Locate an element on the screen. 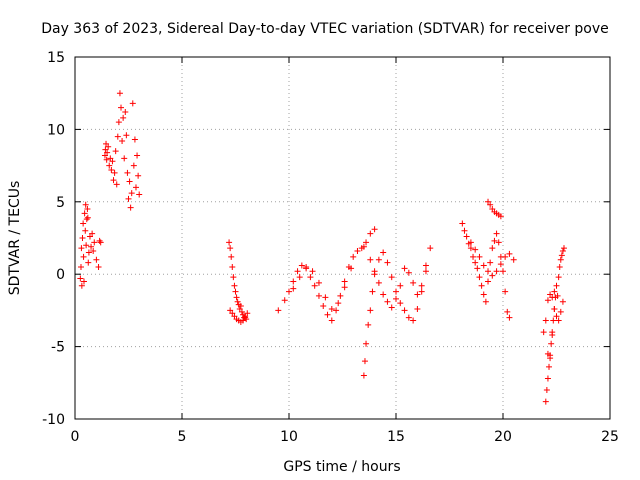 Image resolution: width=640 pixels, height=480 pixels. x-axis-label: GPS time / hours is located at coordinates (341, 467).